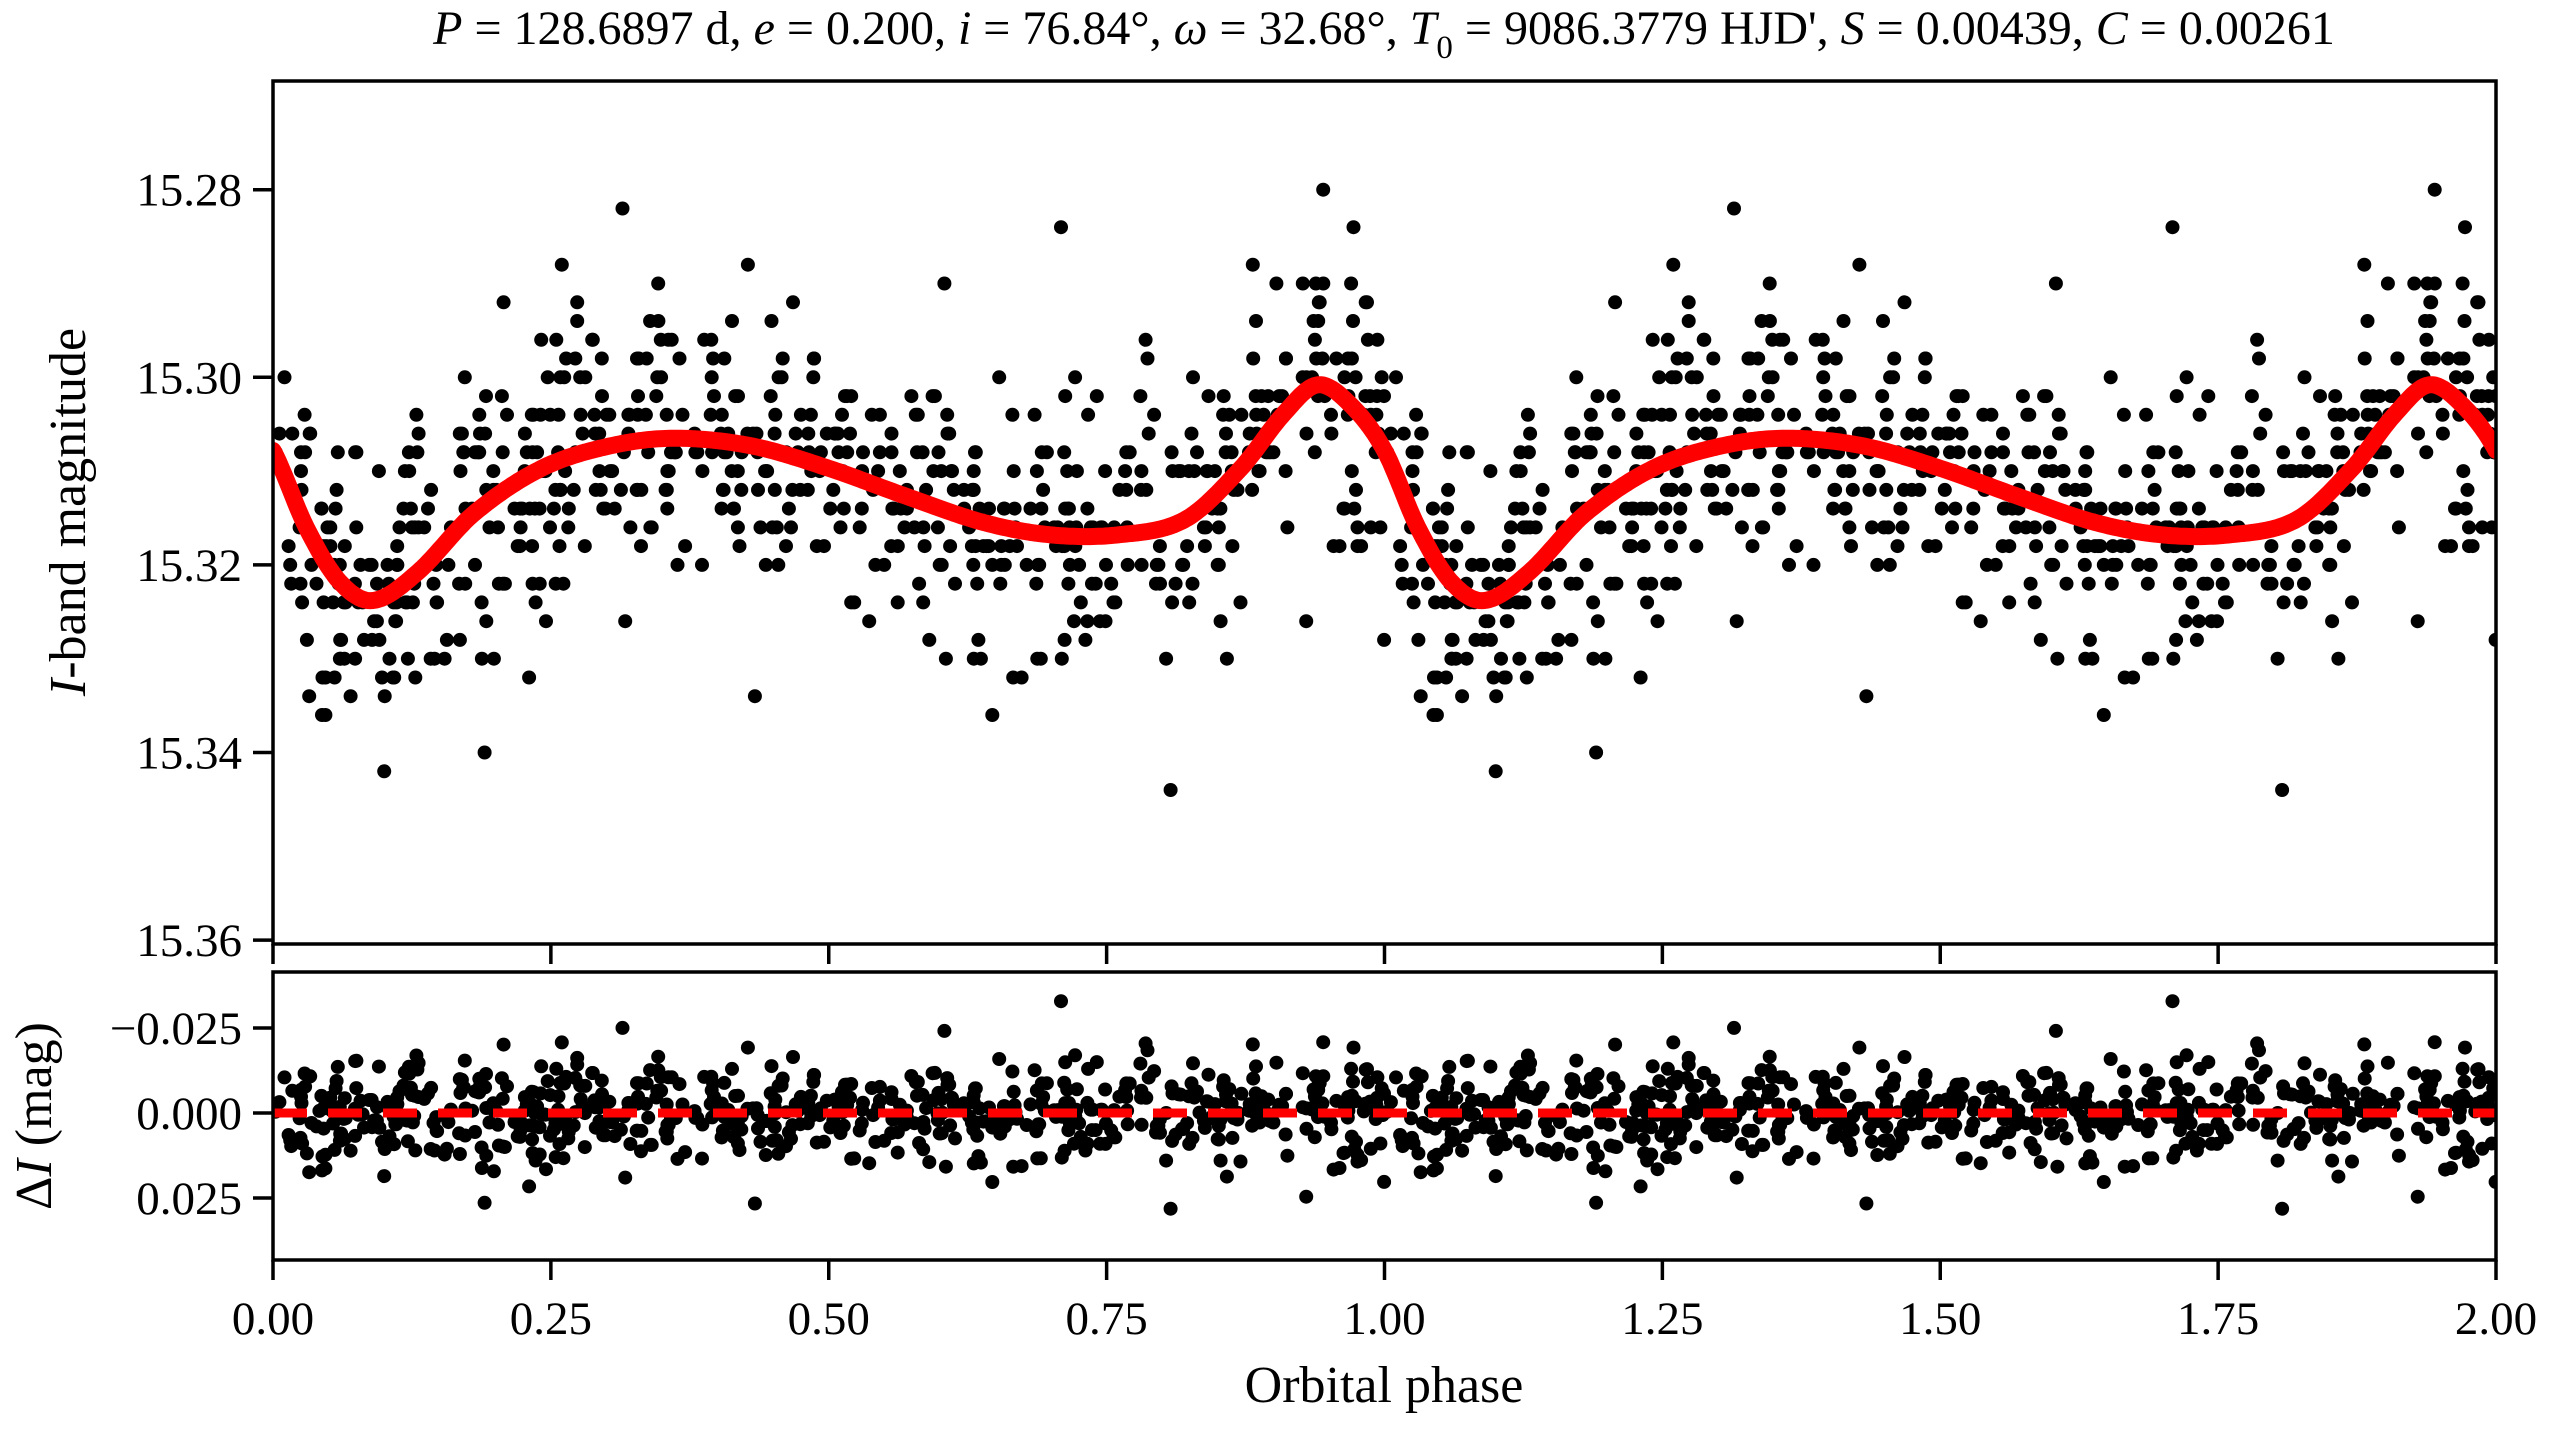 Image resolution: width=2563 pixels, height=1433 pixels. I want to click on model-curve, so click(1384, 493).